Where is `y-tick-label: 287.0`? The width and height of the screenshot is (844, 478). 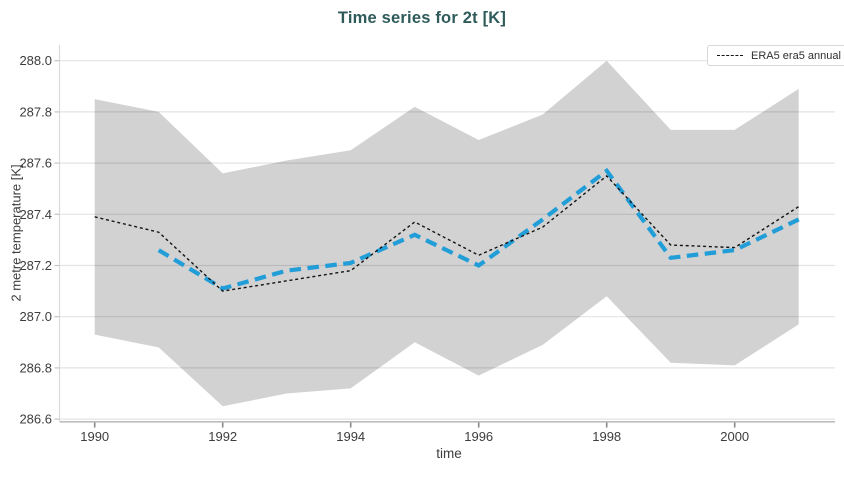 y-tick-label: 287.0 is located at coordinates (35, 316).